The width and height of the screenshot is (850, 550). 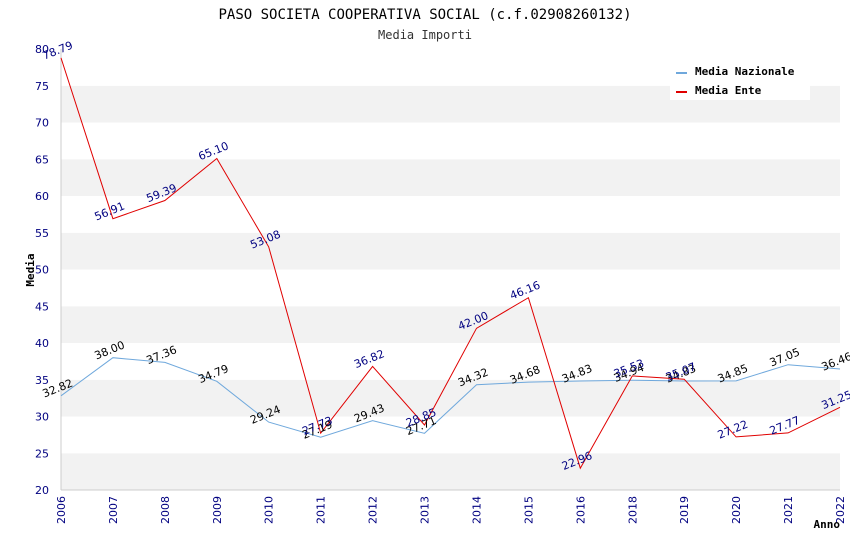 I want to click on y-axis-label: Media, so click(x=30, y=269).